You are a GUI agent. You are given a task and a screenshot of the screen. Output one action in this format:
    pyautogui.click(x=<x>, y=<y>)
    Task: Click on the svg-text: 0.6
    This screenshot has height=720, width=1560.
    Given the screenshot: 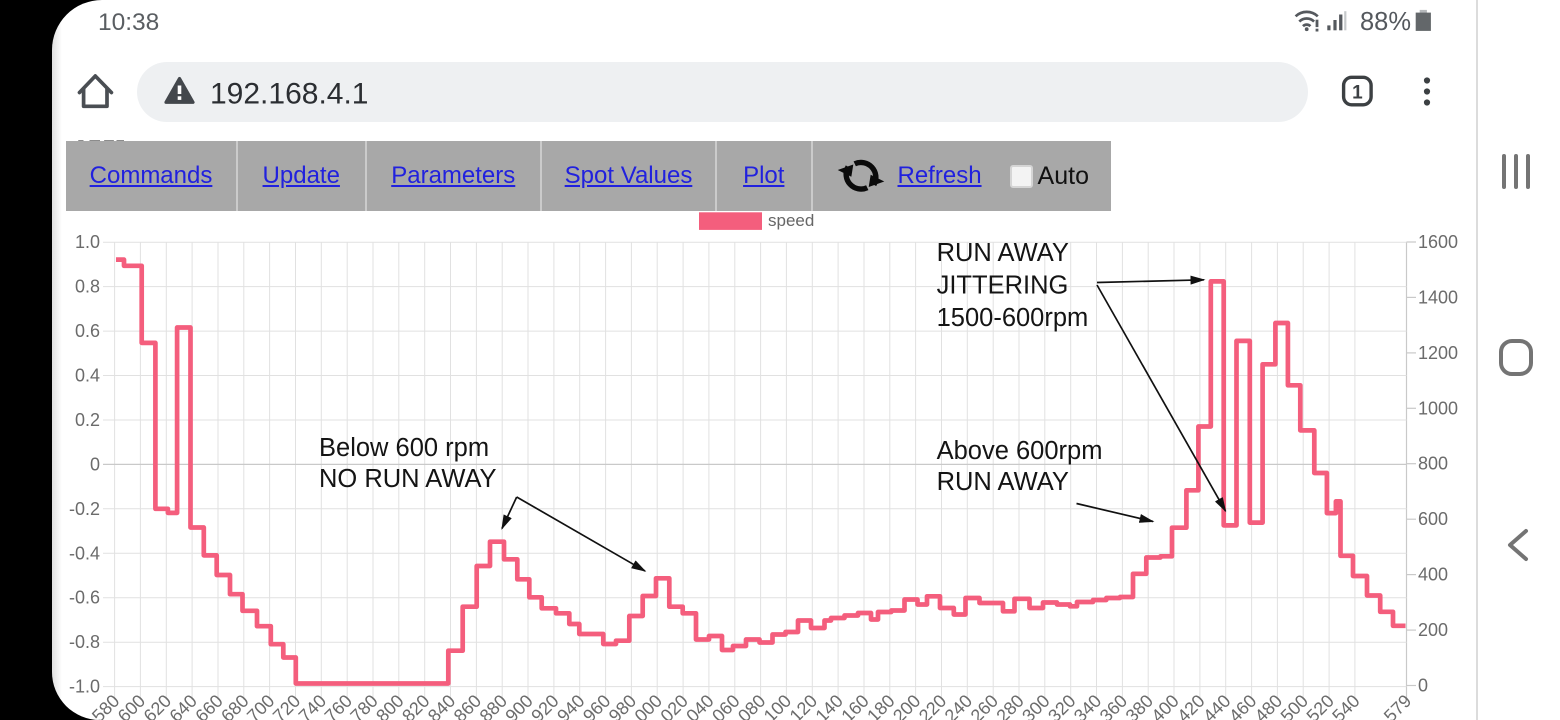 What is the action you would take?
    pyautogui.click(x=87, y=331)
    